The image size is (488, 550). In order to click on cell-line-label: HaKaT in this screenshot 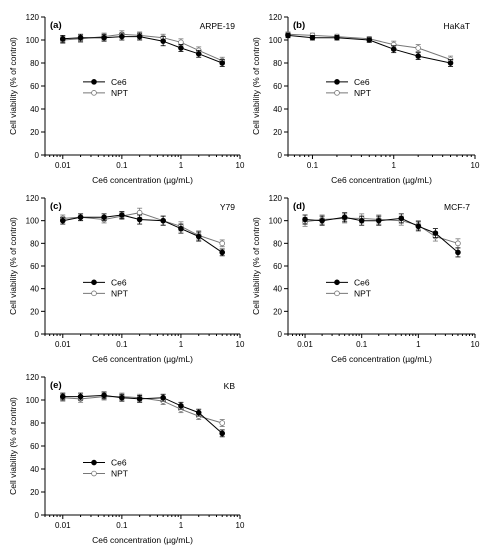, I will do `click(457, 26)`.